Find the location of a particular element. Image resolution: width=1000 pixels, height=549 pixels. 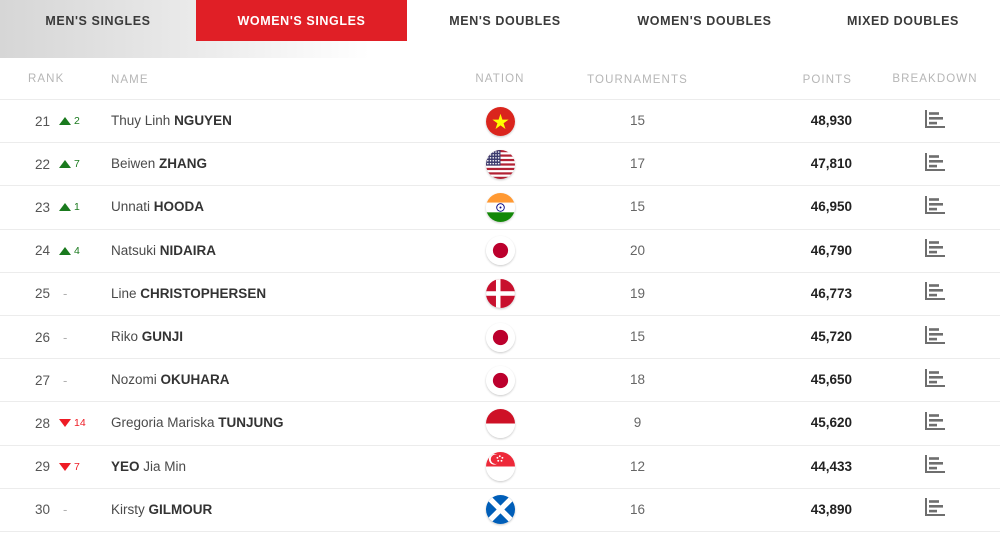

player-given-name: Gregoria Mariska is located at coordinates (163, 423).